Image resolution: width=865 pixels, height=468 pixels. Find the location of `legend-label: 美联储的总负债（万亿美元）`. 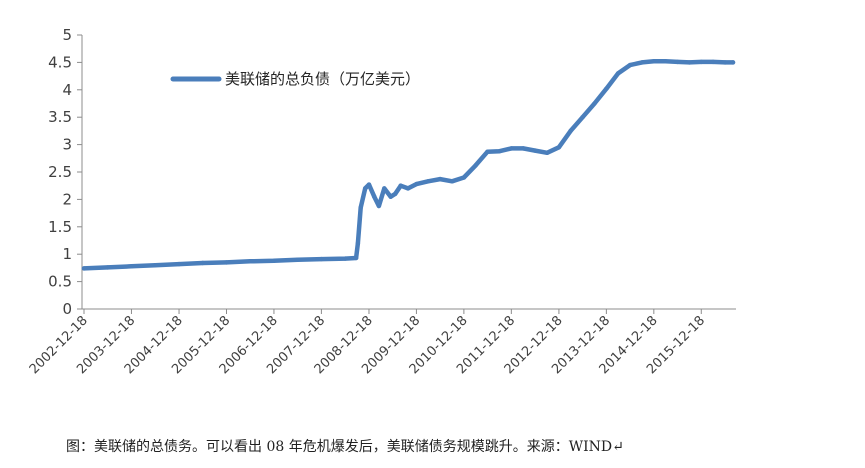

legend-label: 美联储的总负债（万亿美元） is located at coordinates (322, 79).